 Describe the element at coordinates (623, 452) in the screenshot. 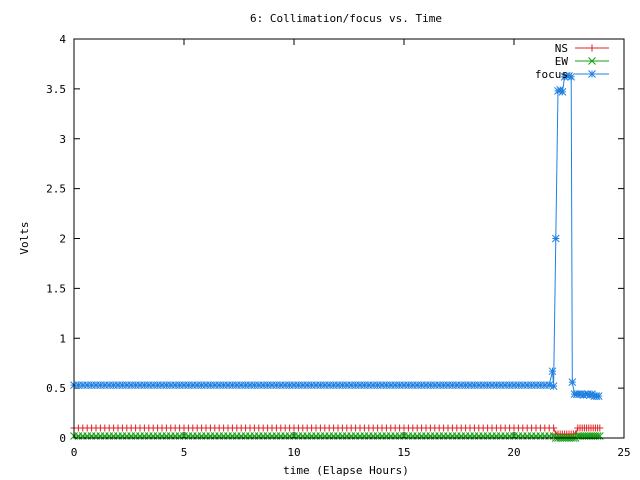

I see `x-tick-label: 25` at that location.